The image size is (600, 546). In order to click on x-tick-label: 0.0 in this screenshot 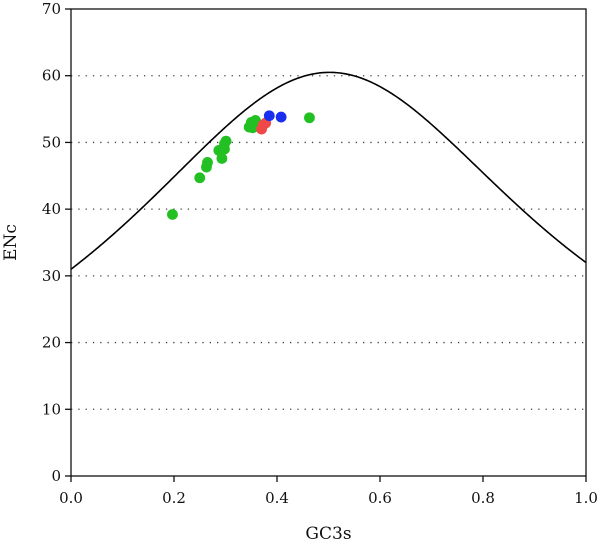, I will do `click(71, 498)`.